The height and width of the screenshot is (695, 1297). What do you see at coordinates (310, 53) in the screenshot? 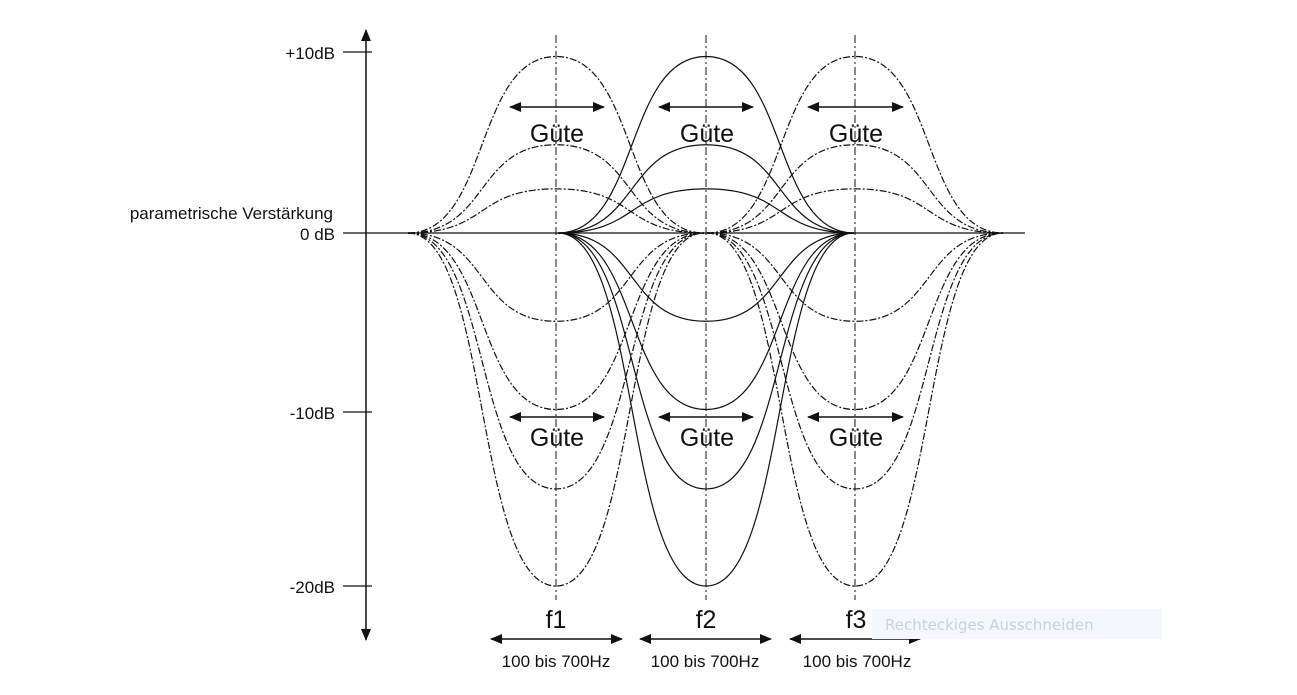
I see `tick-label-plus10: +10dB` at bounding box center [310, 53].